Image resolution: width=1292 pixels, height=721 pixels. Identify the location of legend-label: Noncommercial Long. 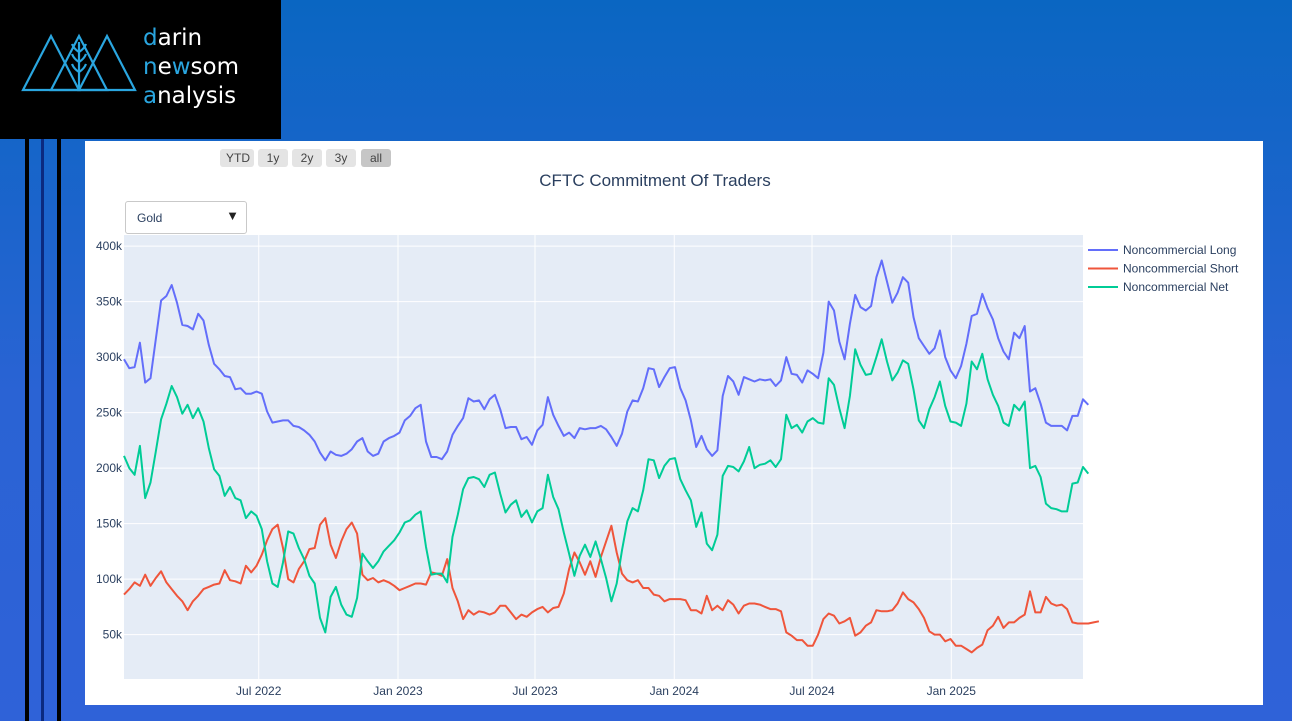
(1179, 250).